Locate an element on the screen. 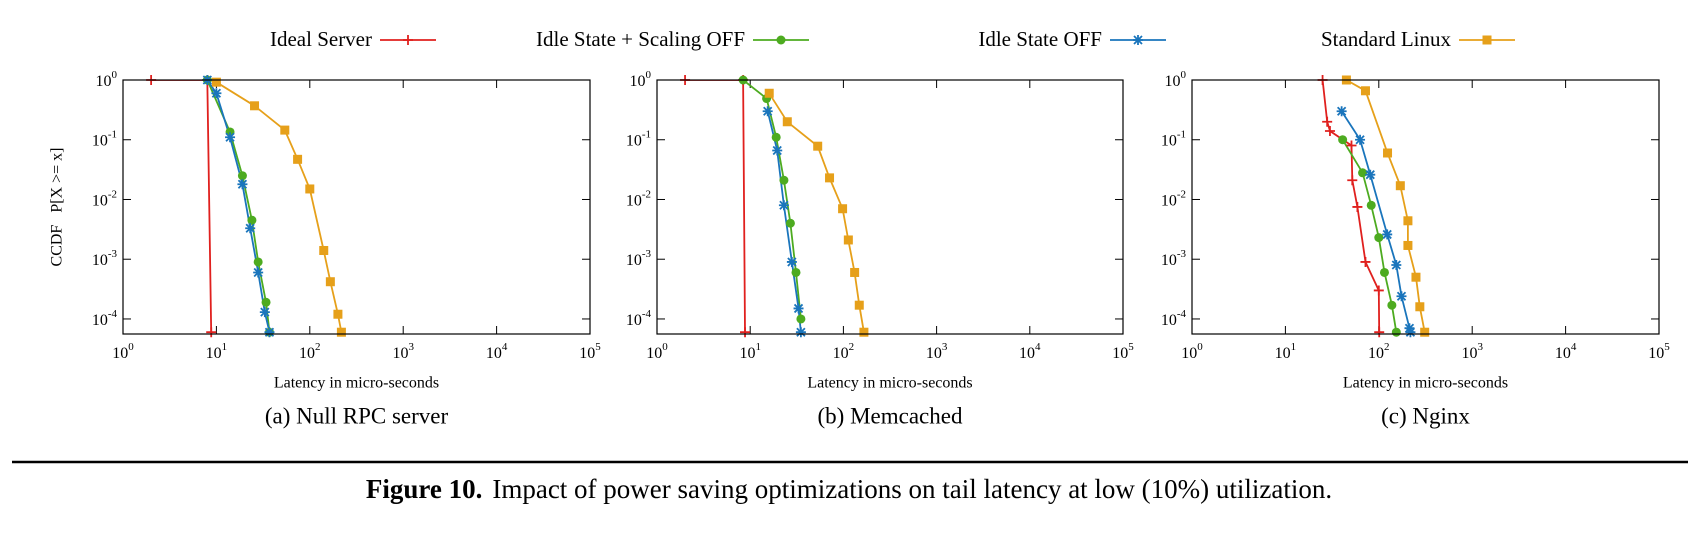  legend-label: Standard Linux is located at coordinates (1386, 39).